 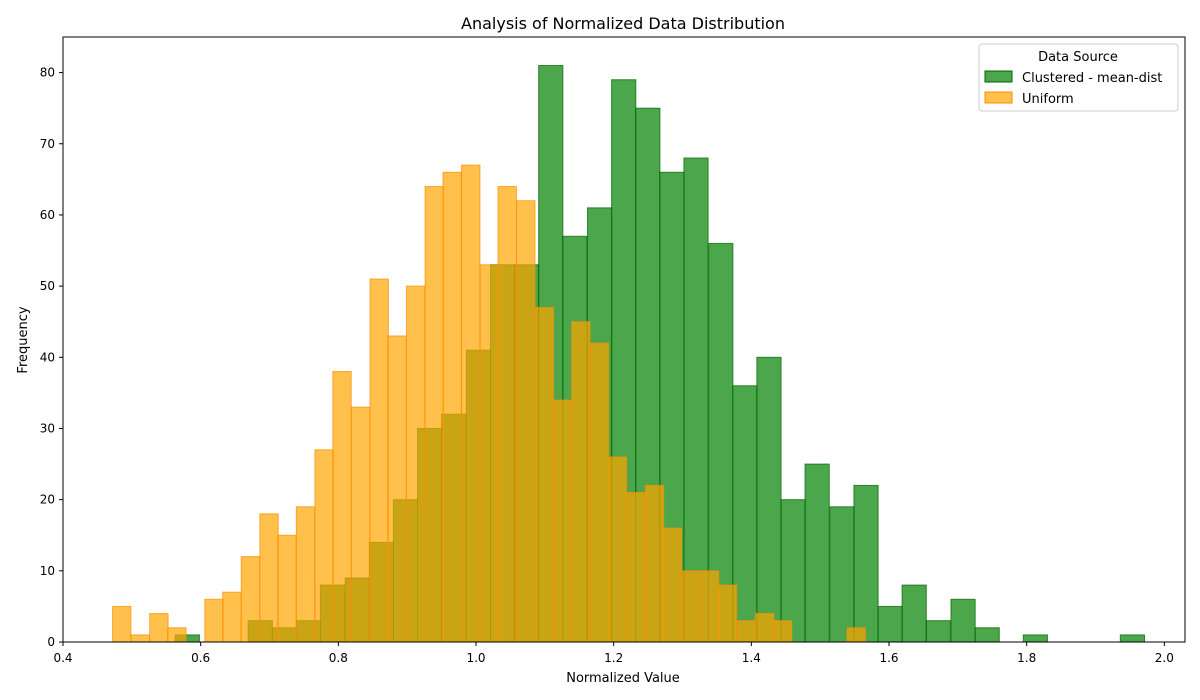 I want to click on chart-title: Analysis of Normalized Data Distribution, so click(x=623, y=23).